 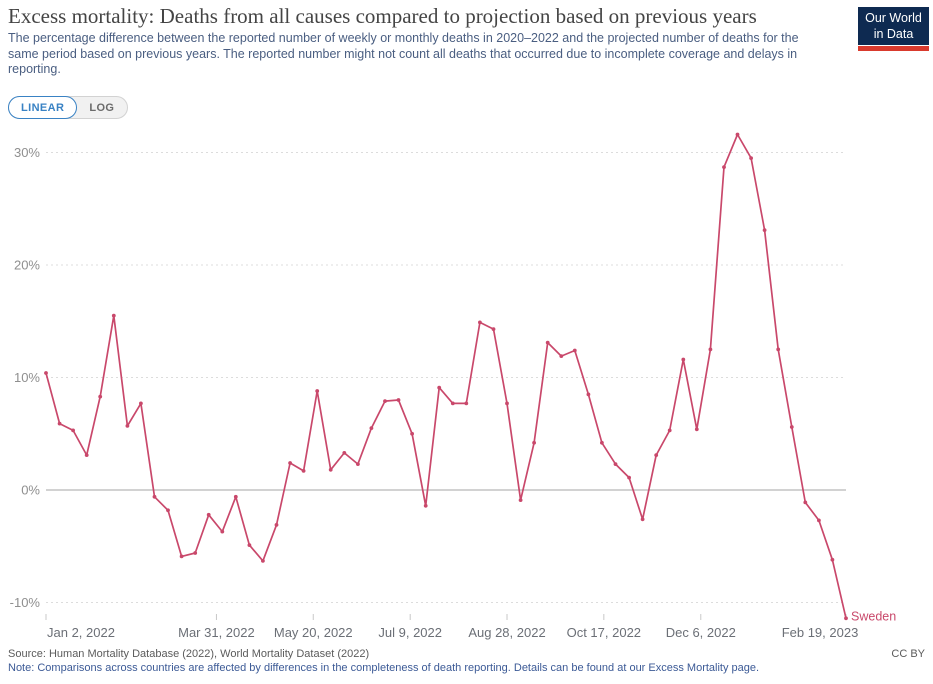 What do you see at coordinates (27, 152) in the screenshot?
I see `y-axis-label: 30%` at bounding box center [27, 152].